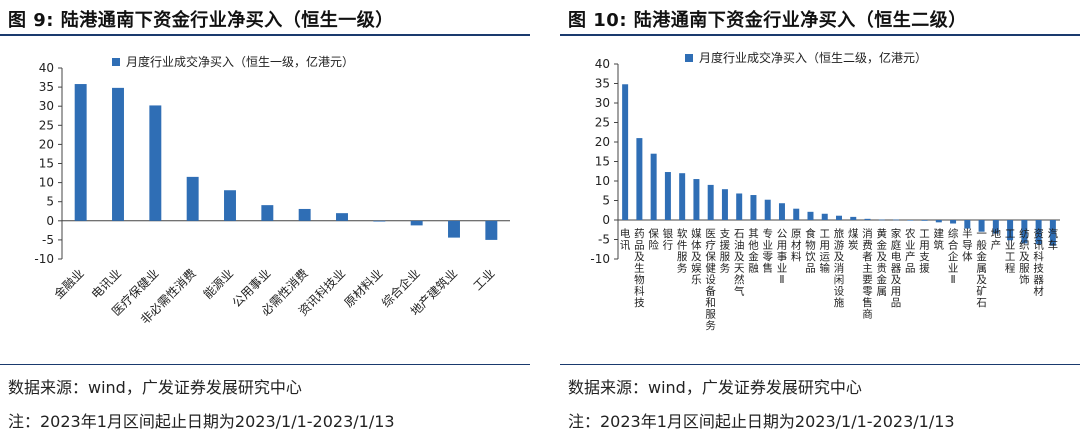 The width and height of the screenshot is (1080, 442). What do you see at coordinates (910, 233) in the screenshot?
I see `right-category-char: 农` at bounding box center [910, 233].